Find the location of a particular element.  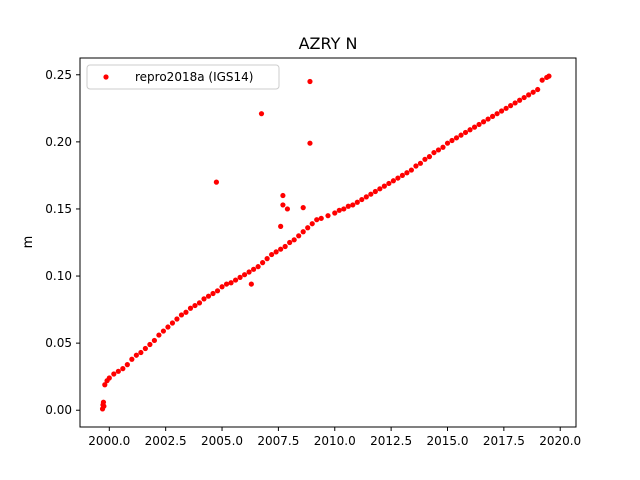

y-axis: 0.00 0.05 0.10 0.15 0.20 0.25 is located at coordinates (62, 242).